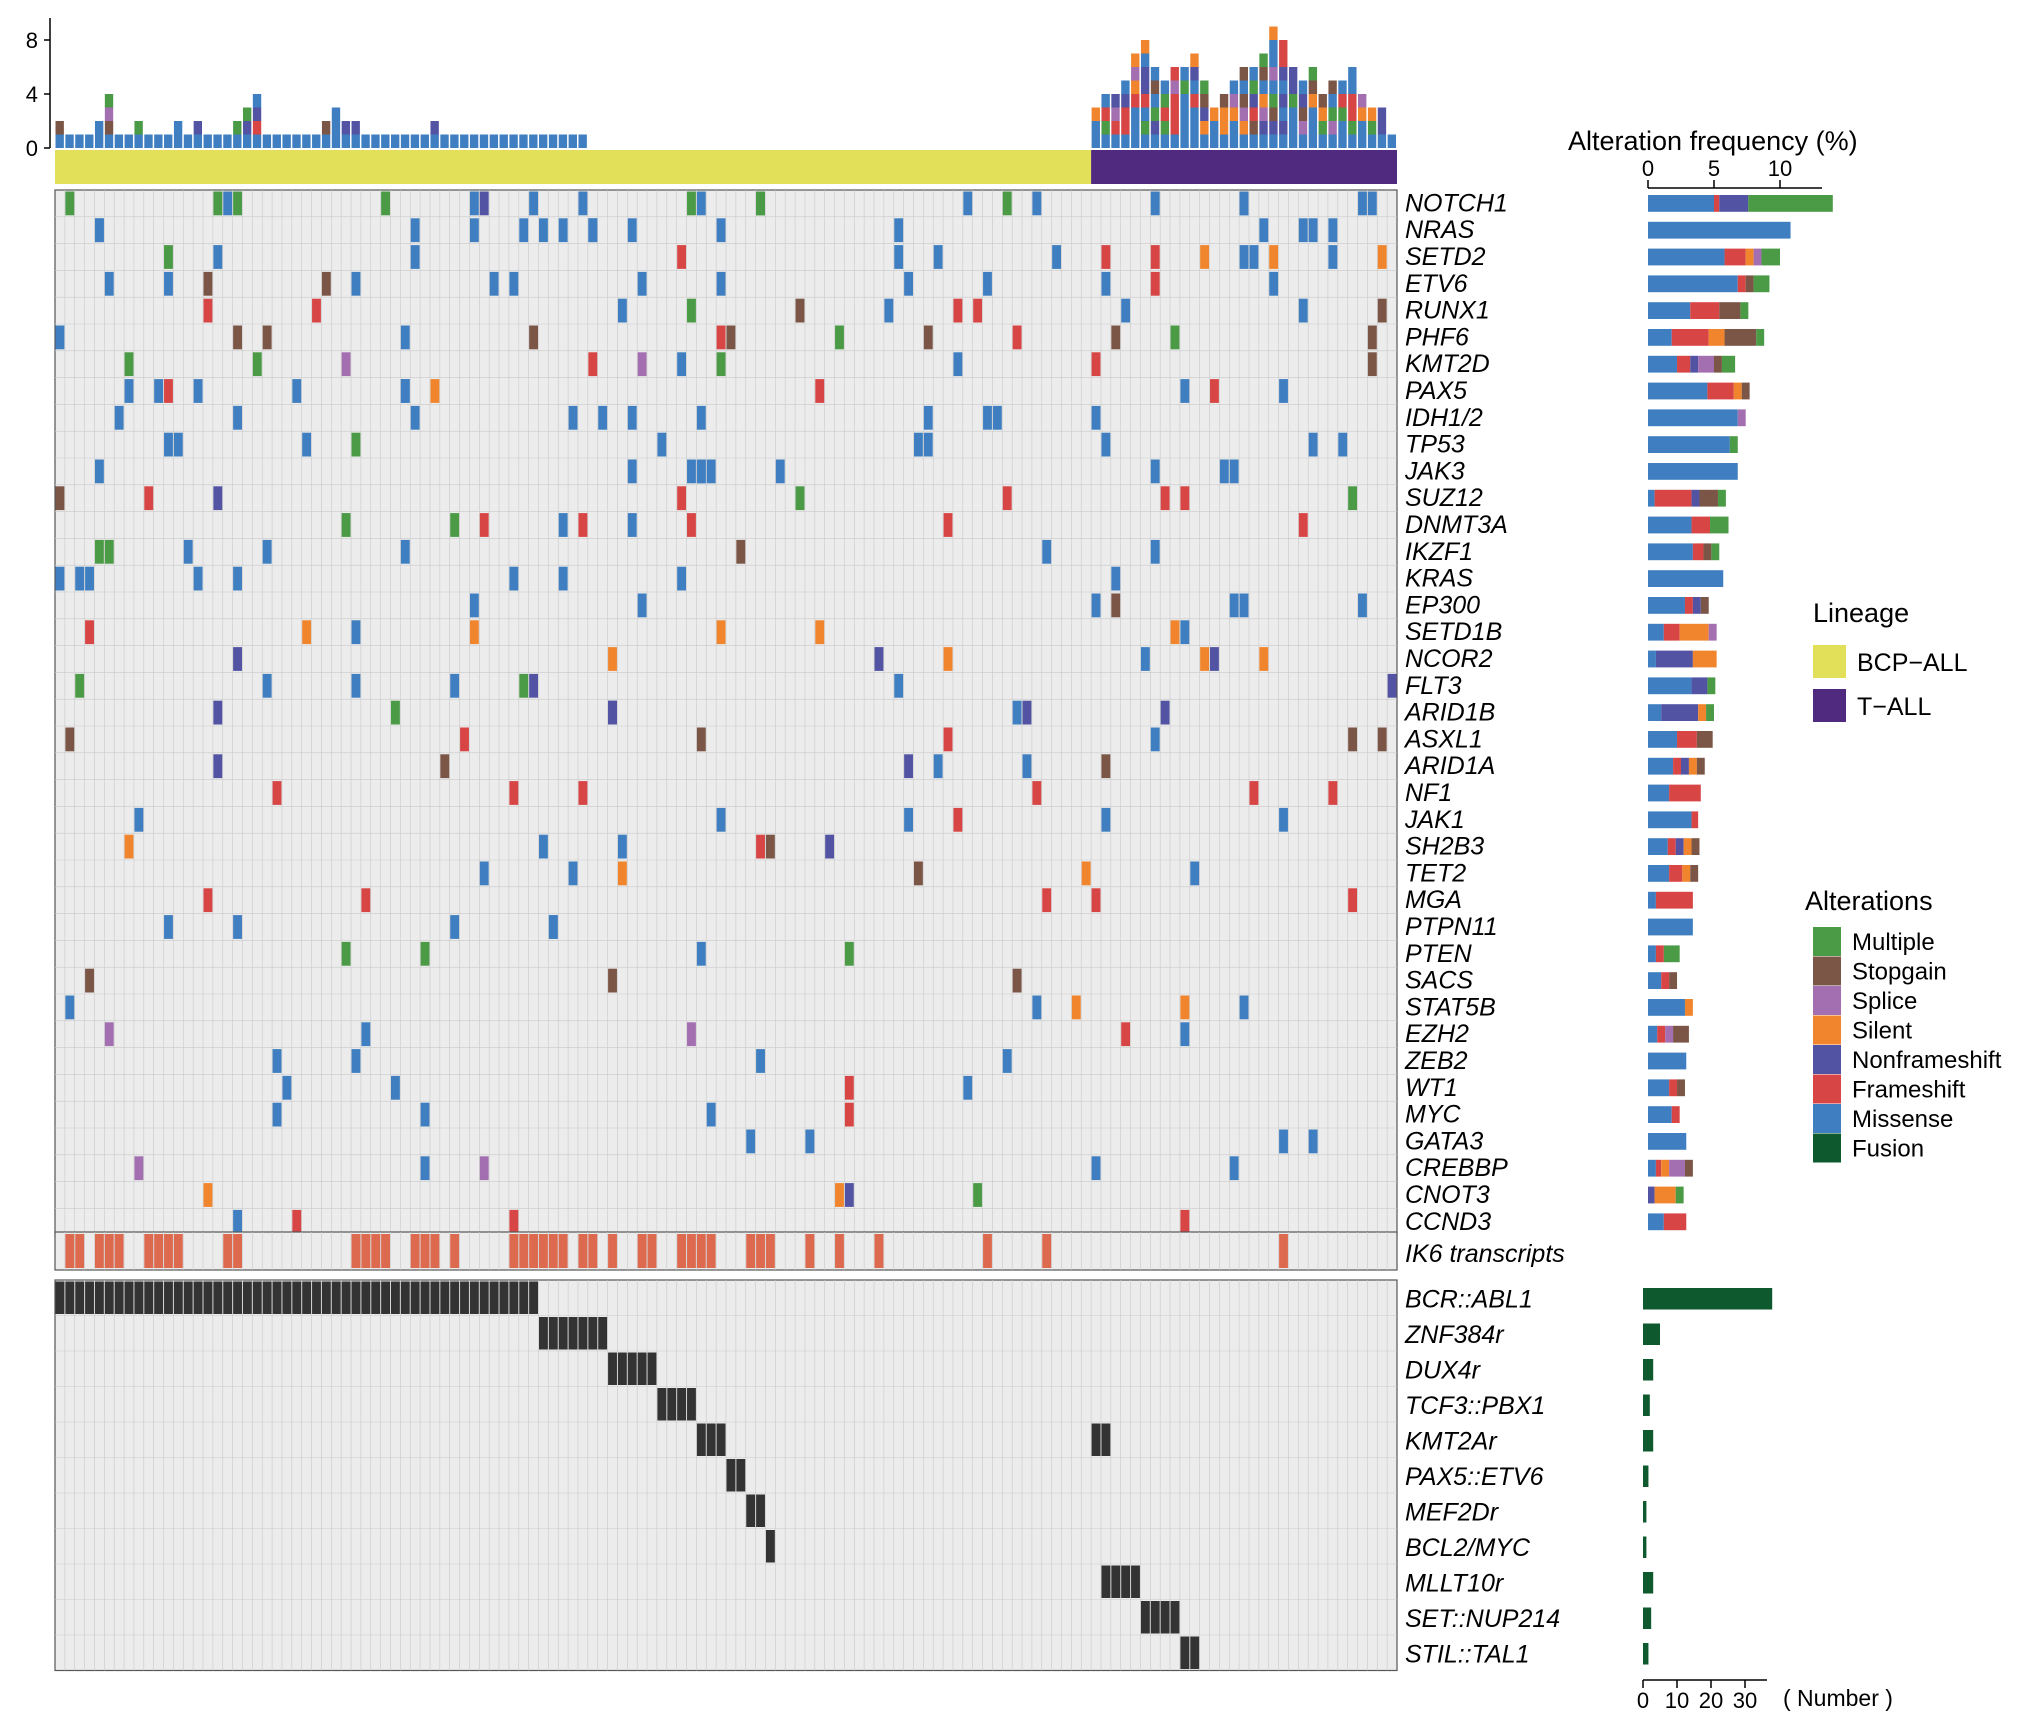 The width and height of the screenshot is (2038, 1731). What do you see at coordinates (1444, 418) in the screenshot?
I see `gene-label: IDH1/2` at bounding box center [1444, 418].